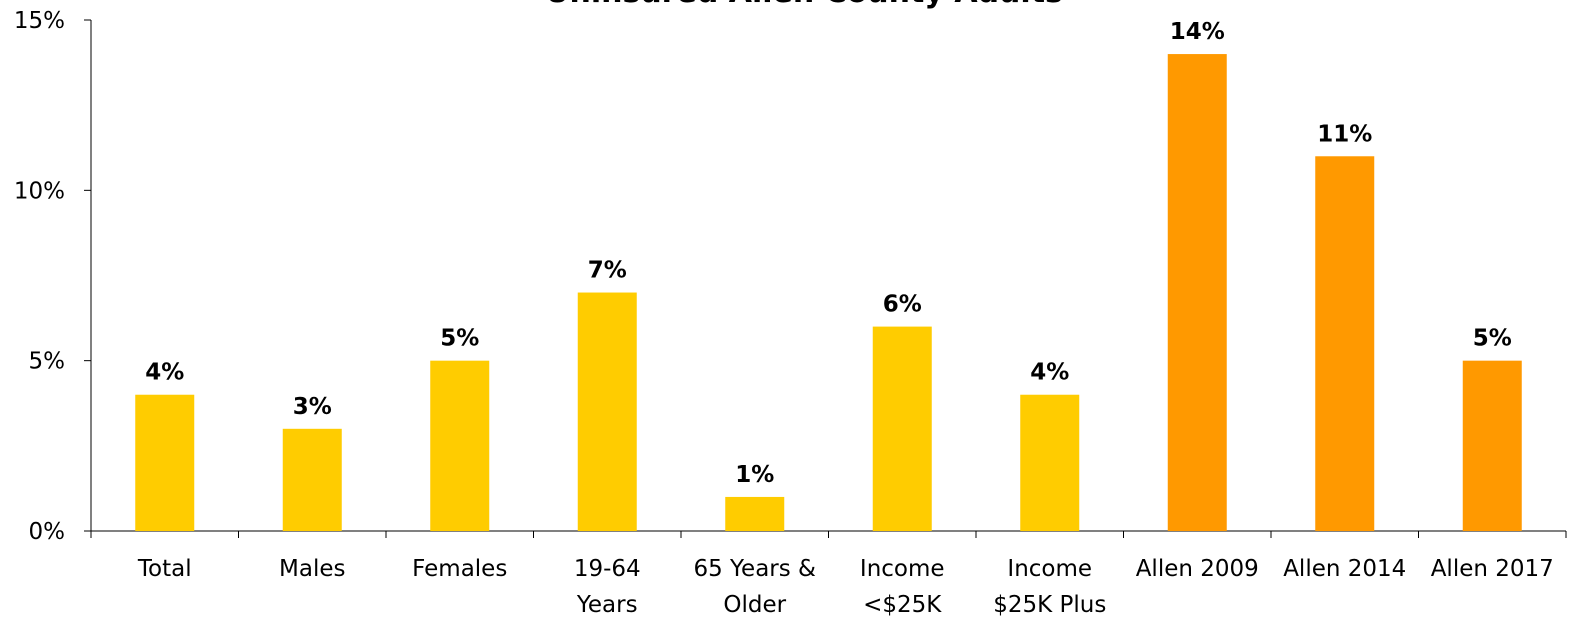  What do you see at coordinates (39, 21) in the screenshot?
I see `y-tick-label: 15%` at bounding box center [39, 21].